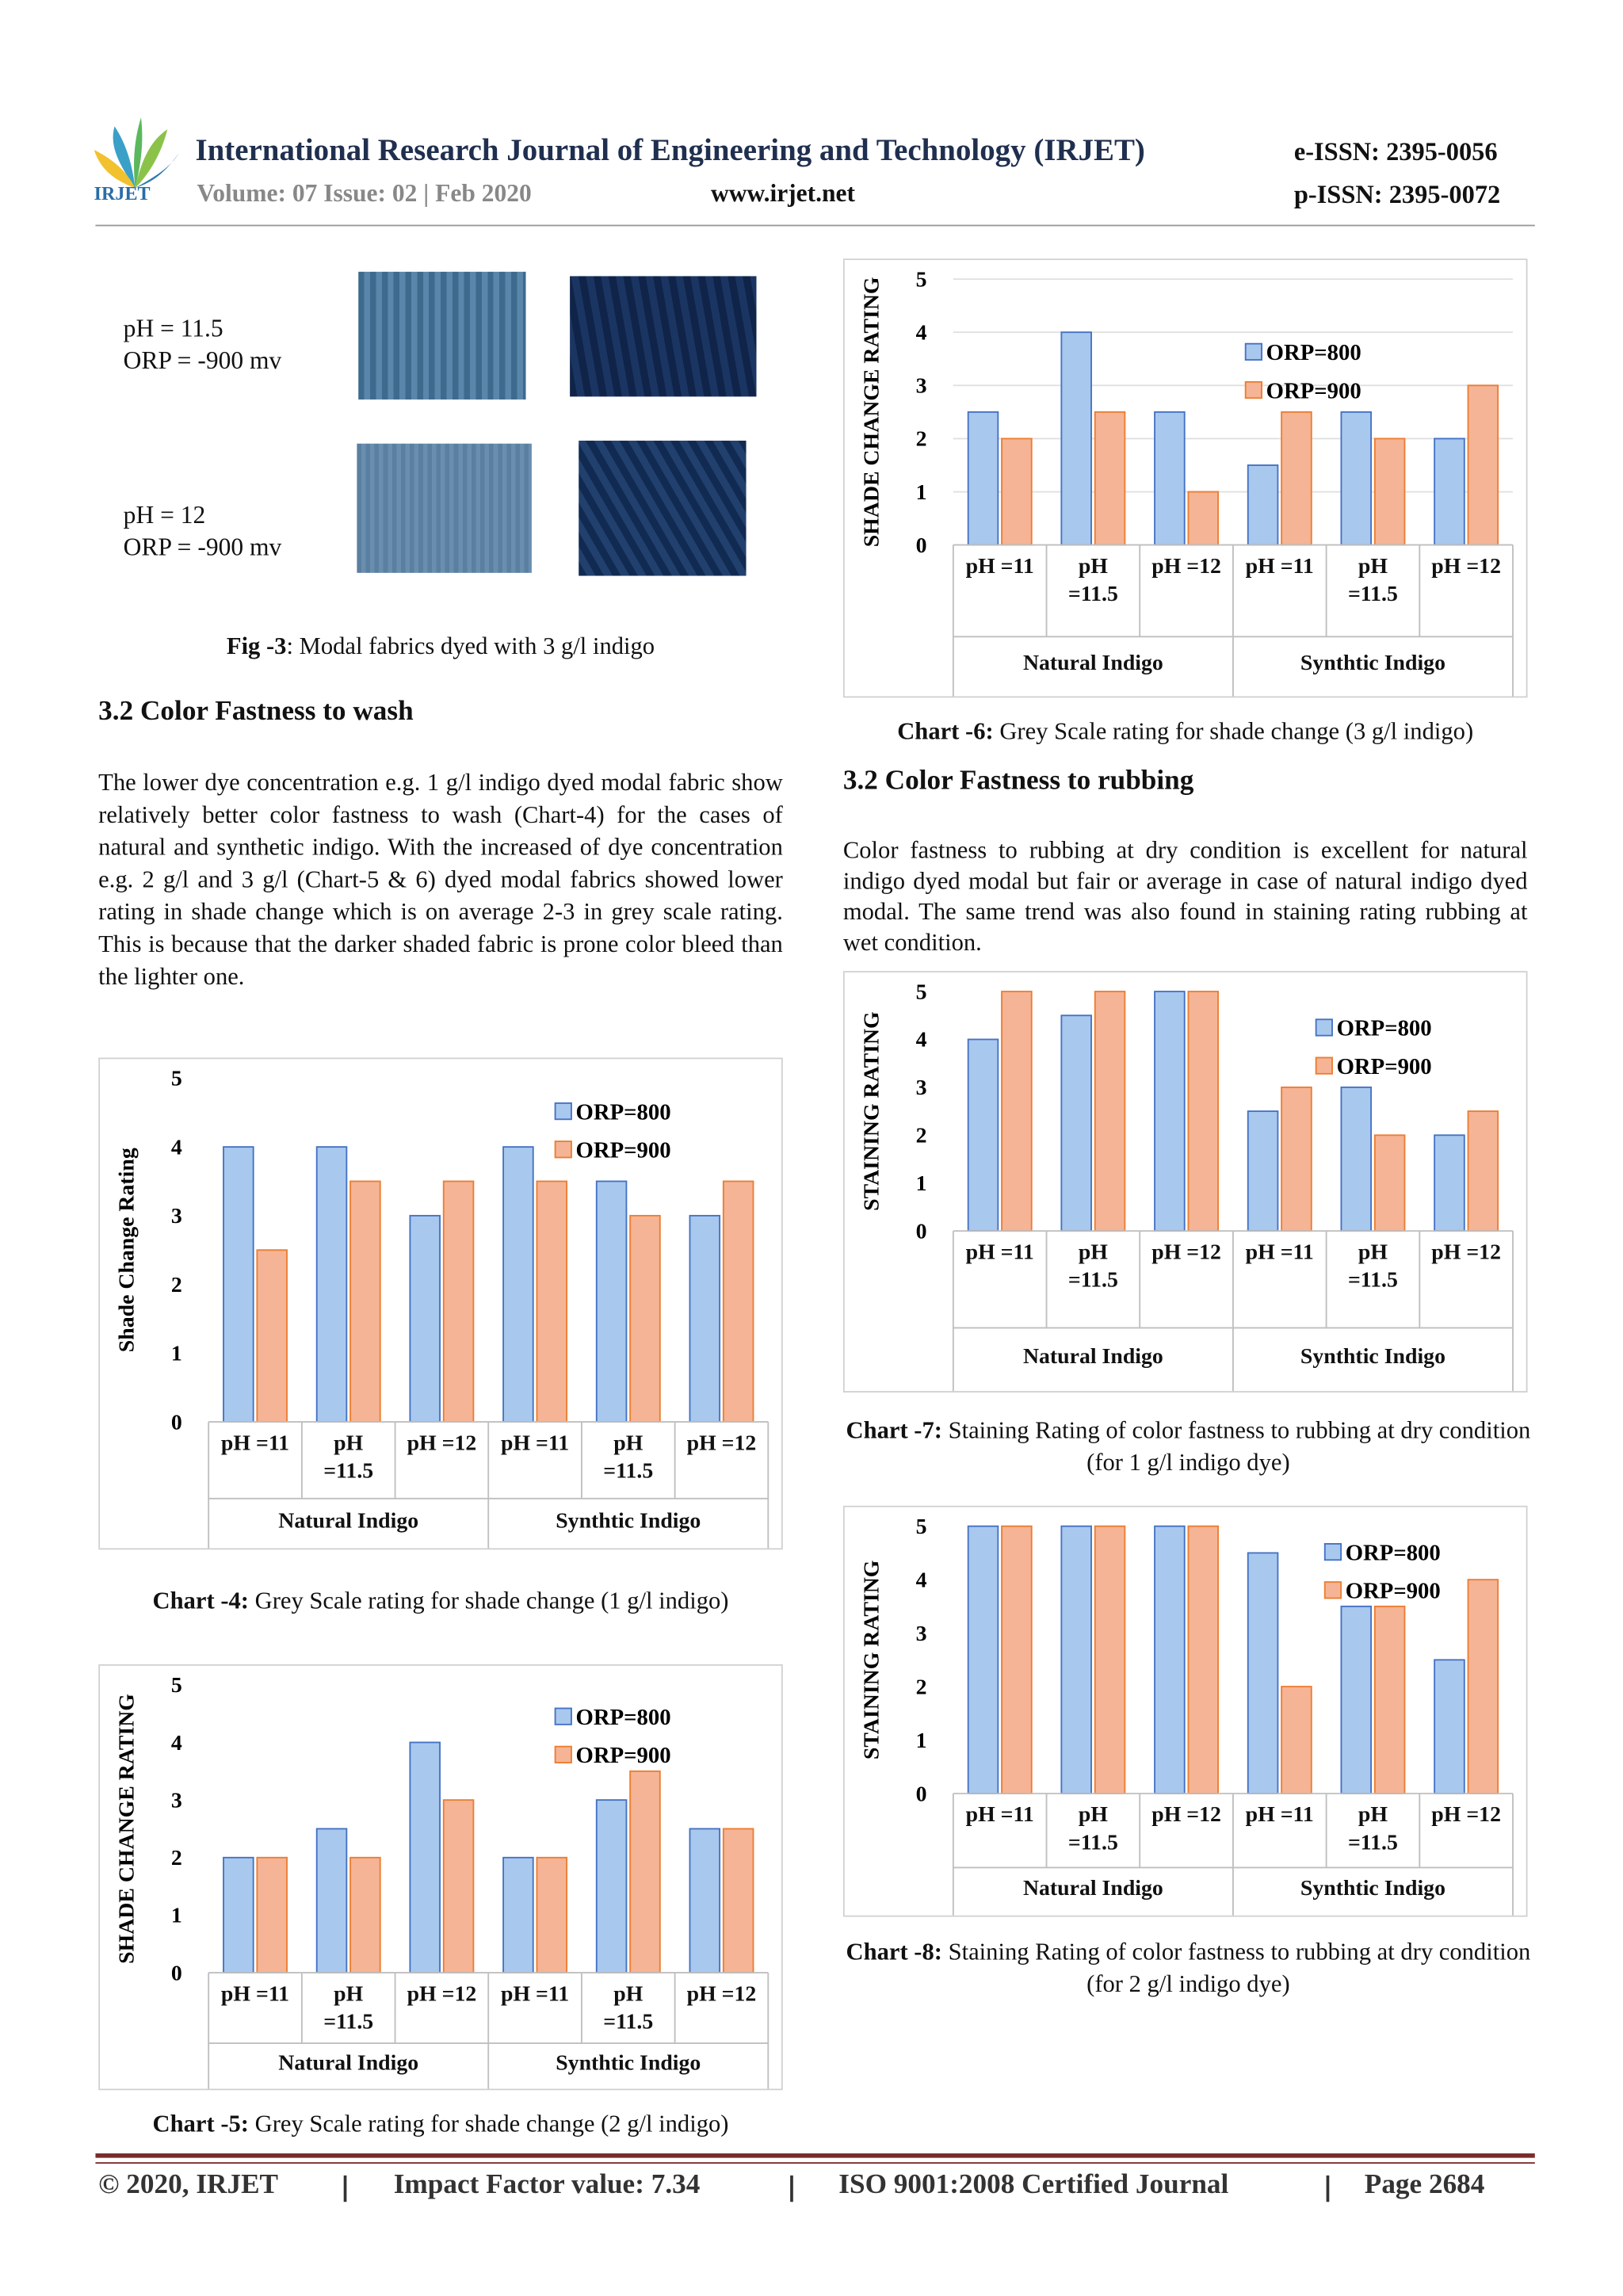  What do you see at coordinates (127, 1829) in the screenshot?
I see `y-axis-label: SHADE CHANGE RATING` at bounding box center [127, 1829].